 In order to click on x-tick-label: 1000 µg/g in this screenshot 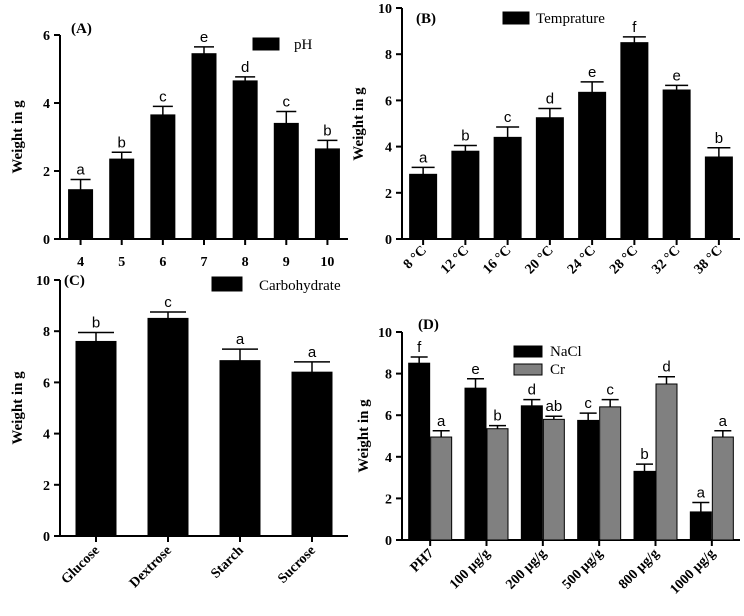, I will do `click(692, 571)`.